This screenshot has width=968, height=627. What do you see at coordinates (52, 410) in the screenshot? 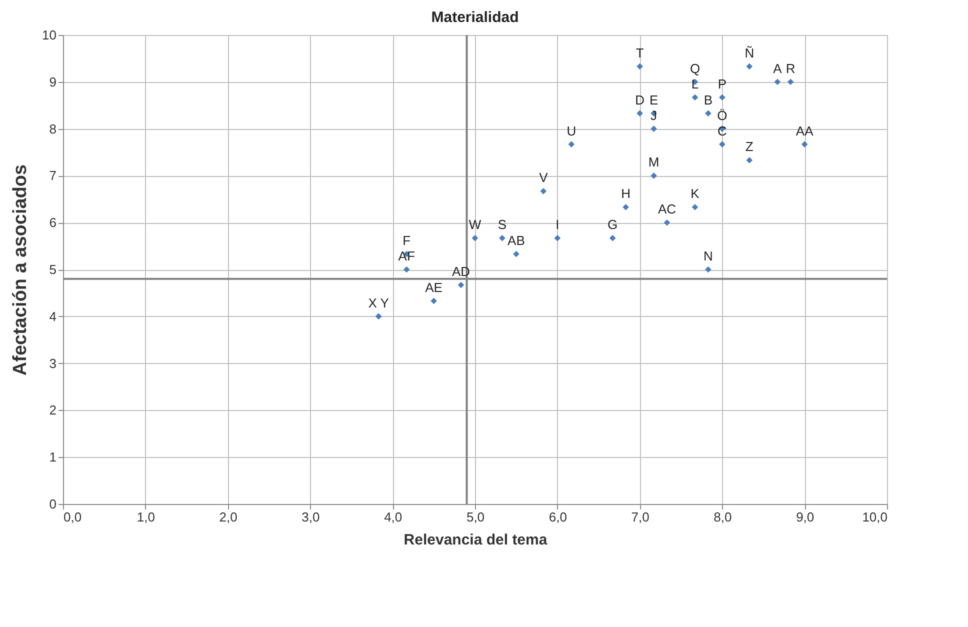
I see `y-tick-label: 2` at bounding box center [52, 410].